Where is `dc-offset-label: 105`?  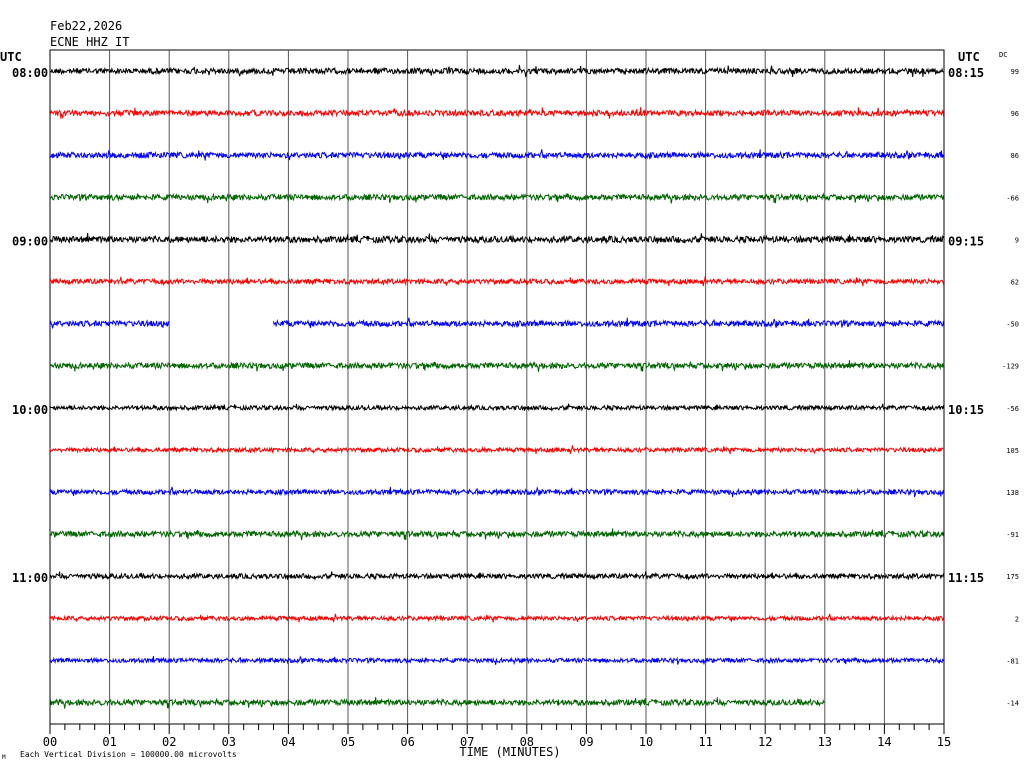
dc-offset-label: 105 is located at coordinates (1012, 451).